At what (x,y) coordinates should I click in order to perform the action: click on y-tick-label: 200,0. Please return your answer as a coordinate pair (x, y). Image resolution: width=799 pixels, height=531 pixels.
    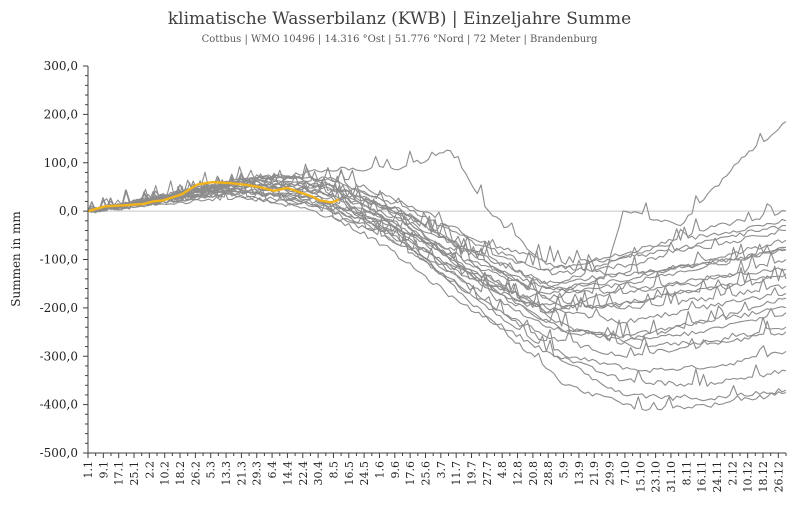
    Looking at the image, I should click on (61, 114).